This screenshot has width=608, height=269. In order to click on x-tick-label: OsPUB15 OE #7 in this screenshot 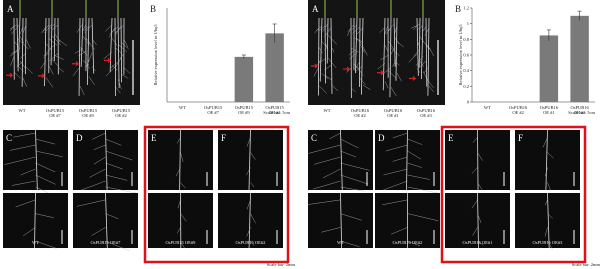, I will do `click(213, 110)`.